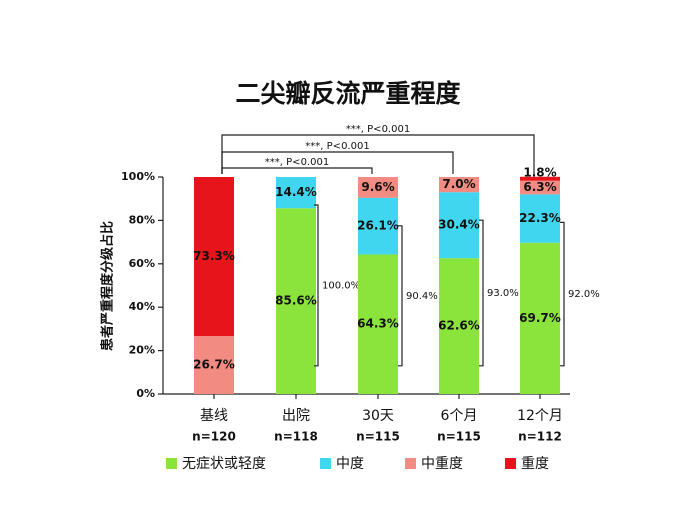 The image size is (696, 530). Describe the element at coordinates (214, 437) in the screenshot. I see `n-label: n=120` at that location.